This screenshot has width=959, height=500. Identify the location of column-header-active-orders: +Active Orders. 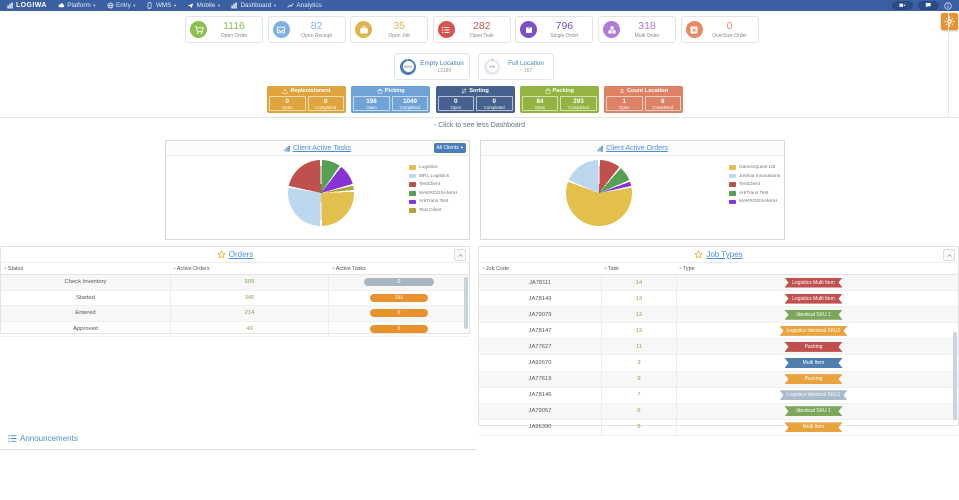
(191, 269).